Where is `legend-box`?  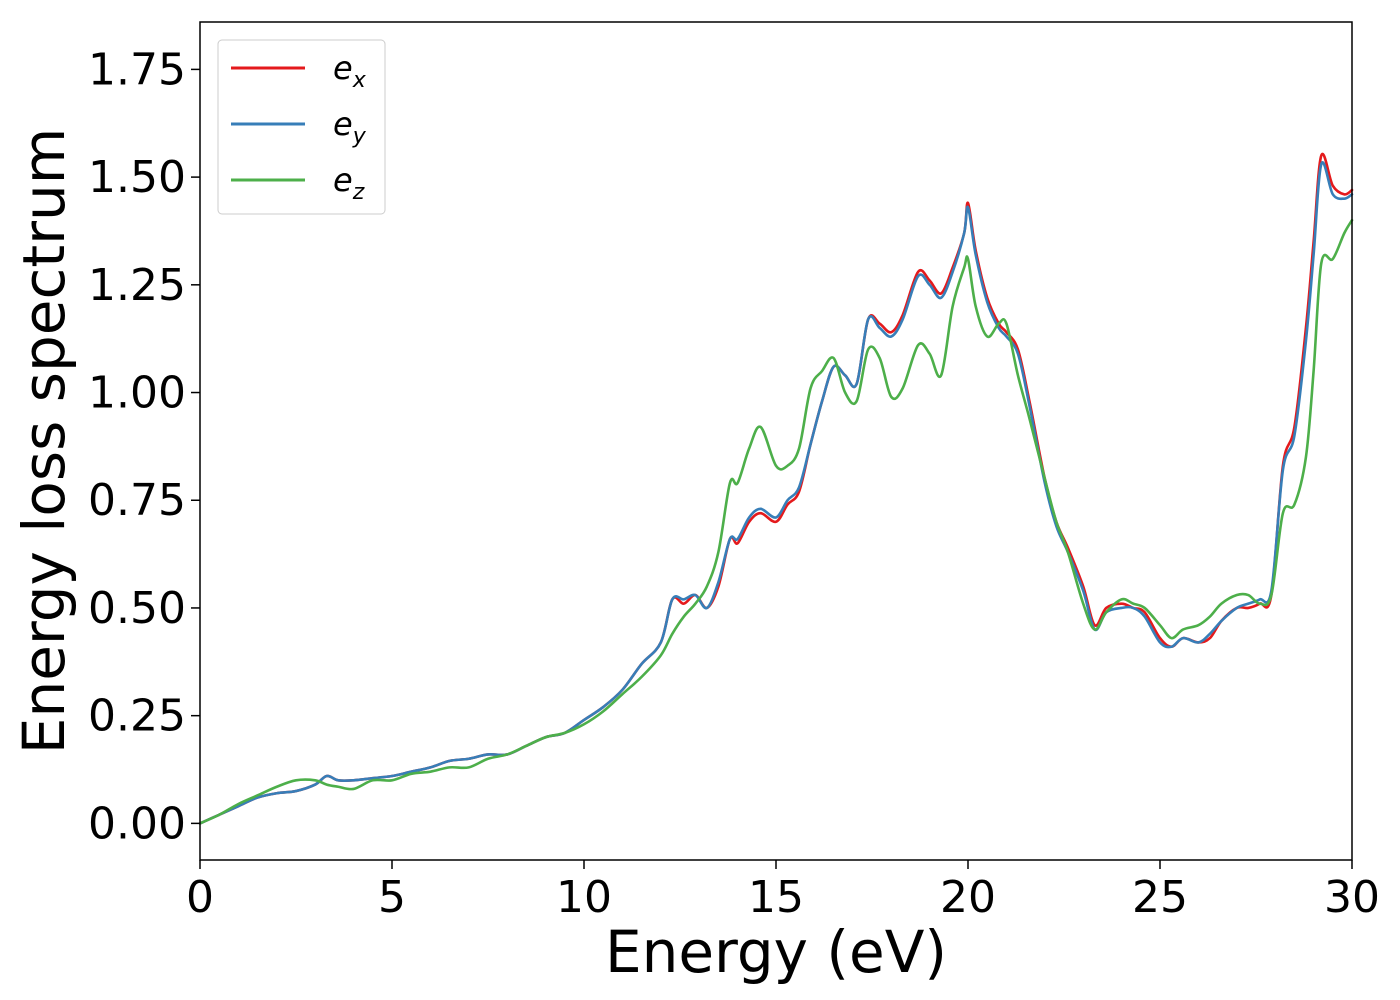
legend-box is located at coordinates (301, 127).